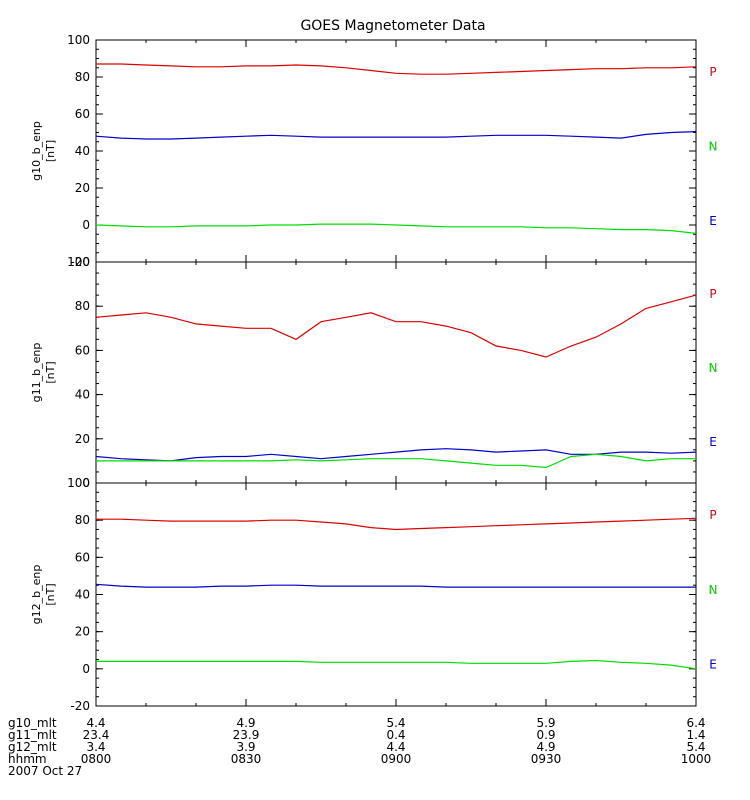  I want to click on footer-value: 0900, so click(396, 759).